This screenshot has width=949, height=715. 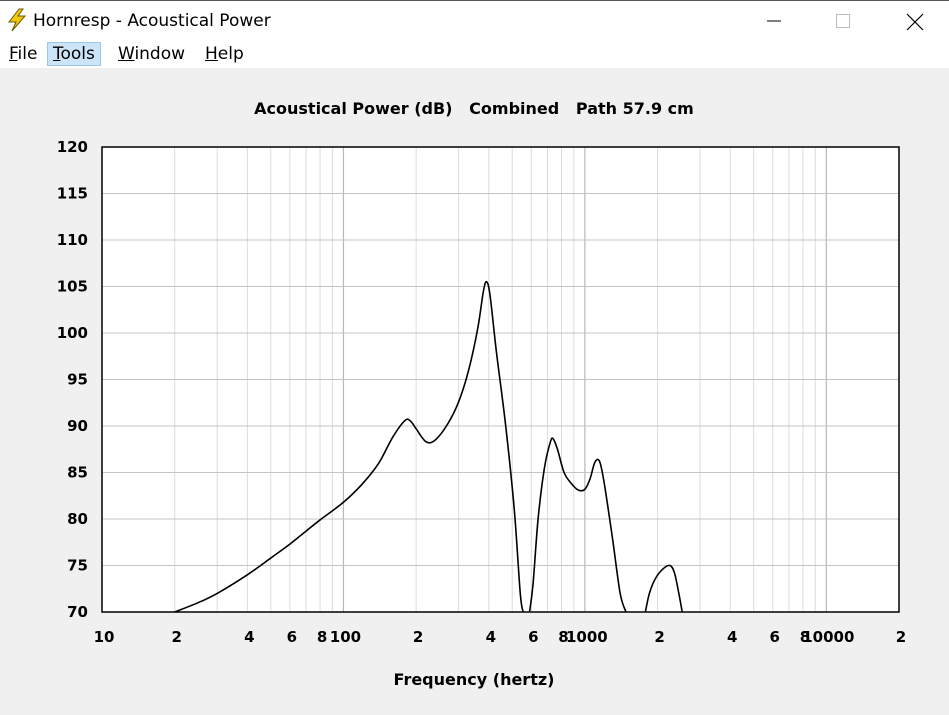 I want to click on maximize-icon, so click(x=843, y=21).